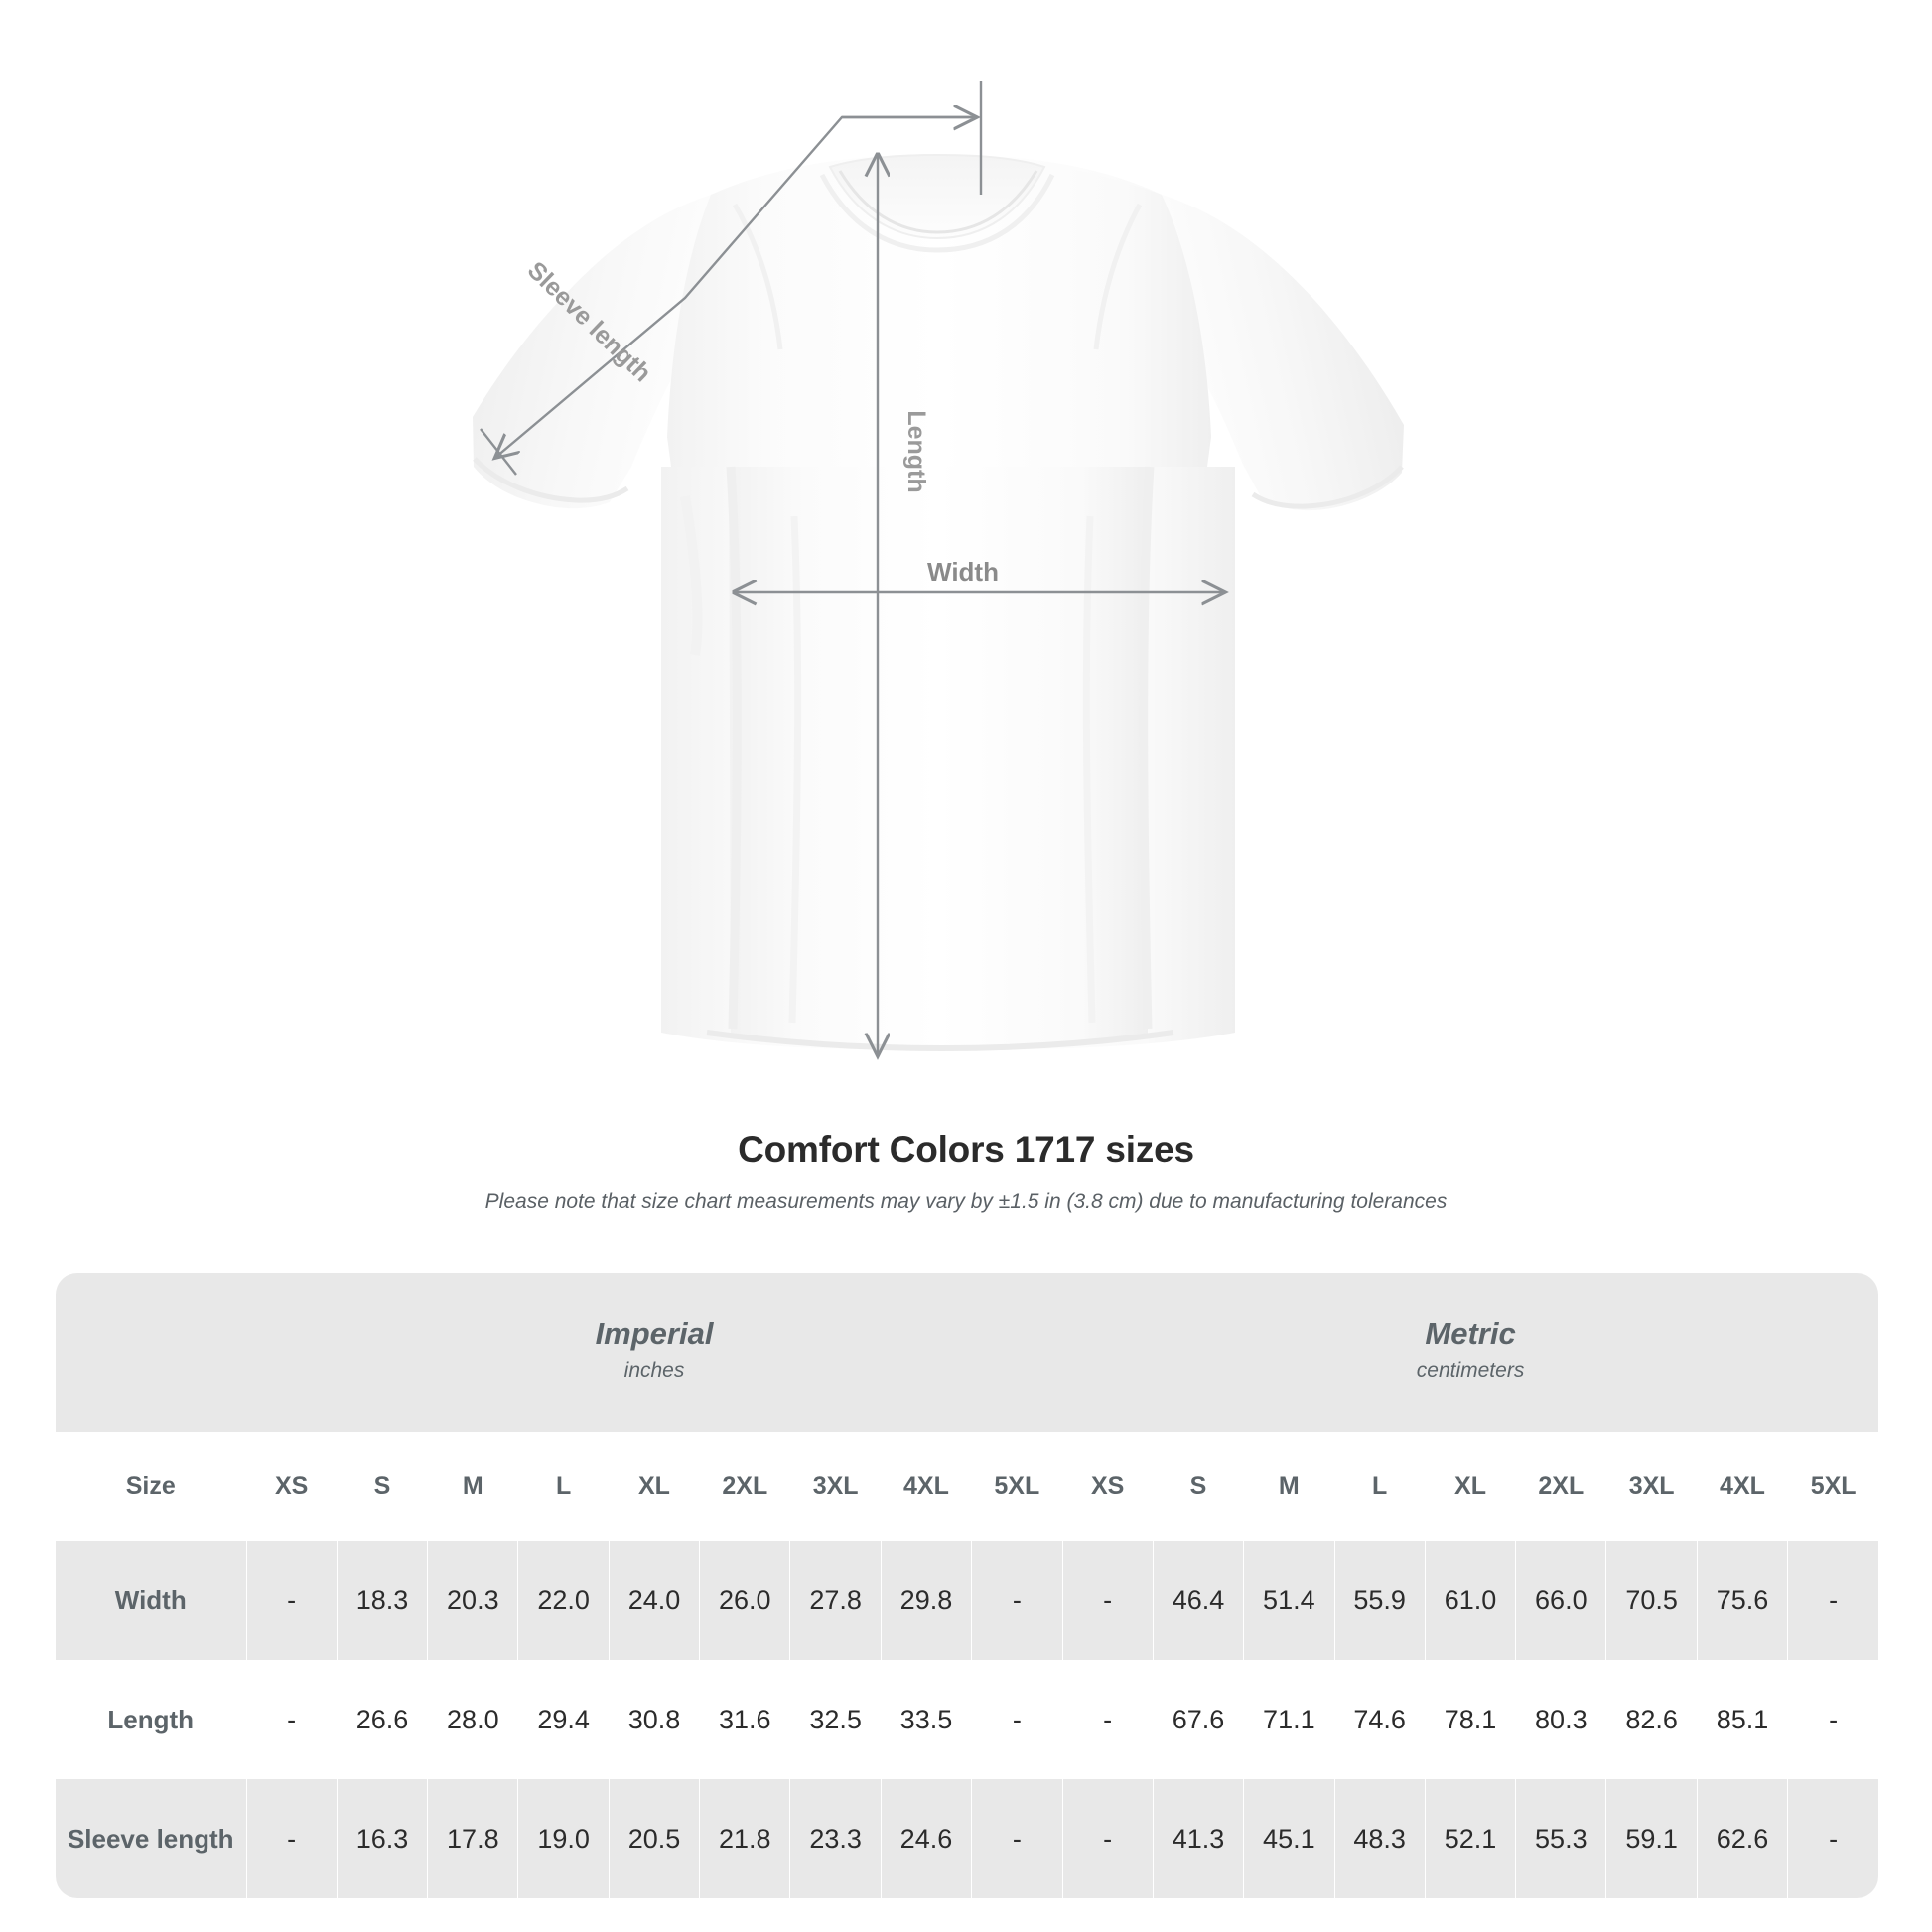 This screenshot has width=1932, height=1932. What do you see at coordinates (151, 1839) in the screenshot?
I see `row-label-sleeve-length: Sleeve length` at bounding box center [151, 1839].